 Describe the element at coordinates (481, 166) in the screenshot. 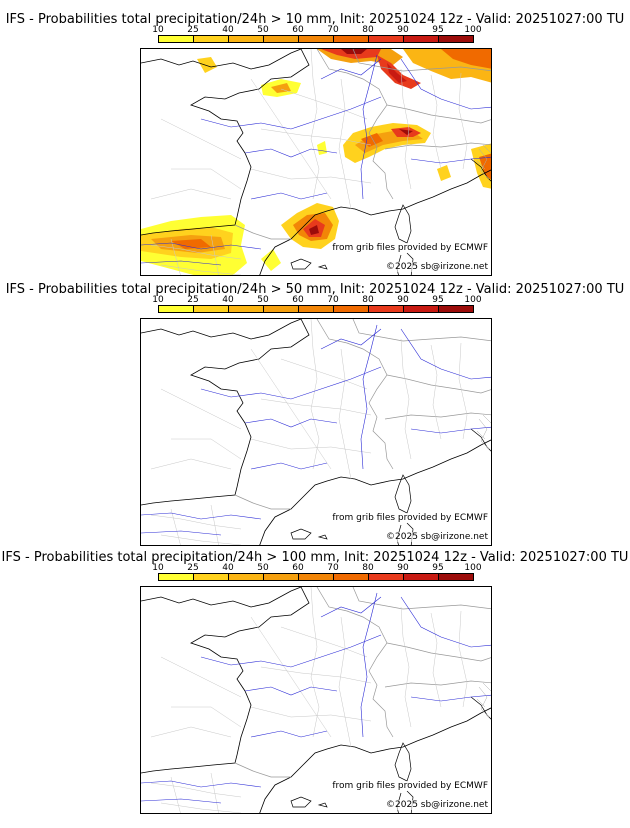

I see `precip-patch-italy-coast` at that location.